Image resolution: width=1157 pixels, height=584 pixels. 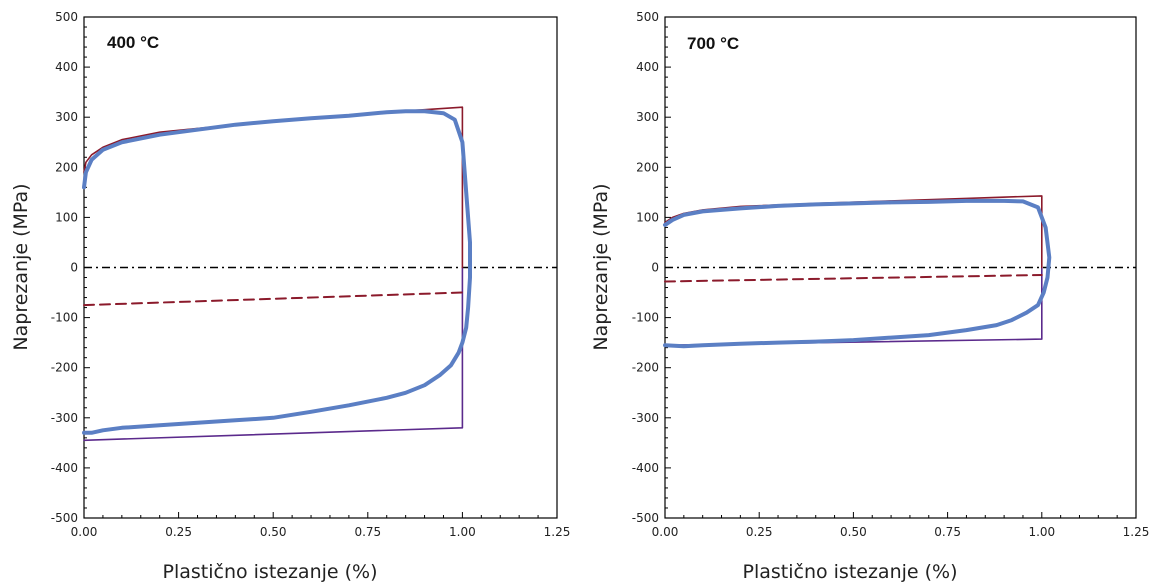 I want to click on series-measured, so click(x=857, y=273).